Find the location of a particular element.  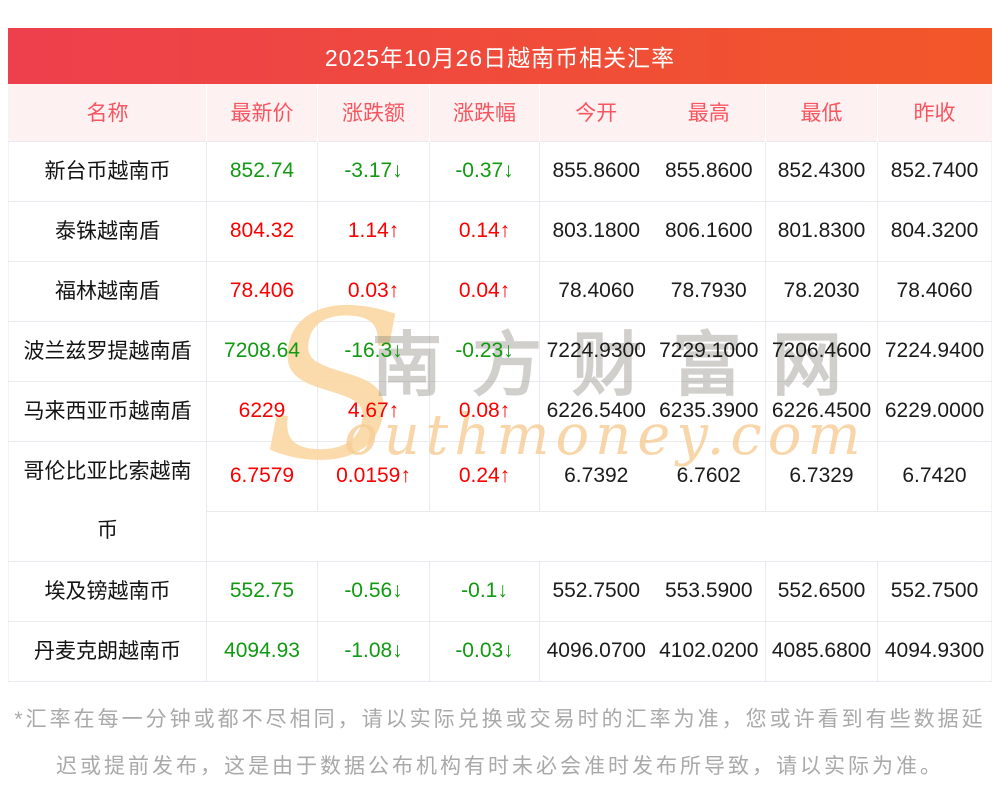

change-amount: 1.14↑ is located at coordinates (373, 230).